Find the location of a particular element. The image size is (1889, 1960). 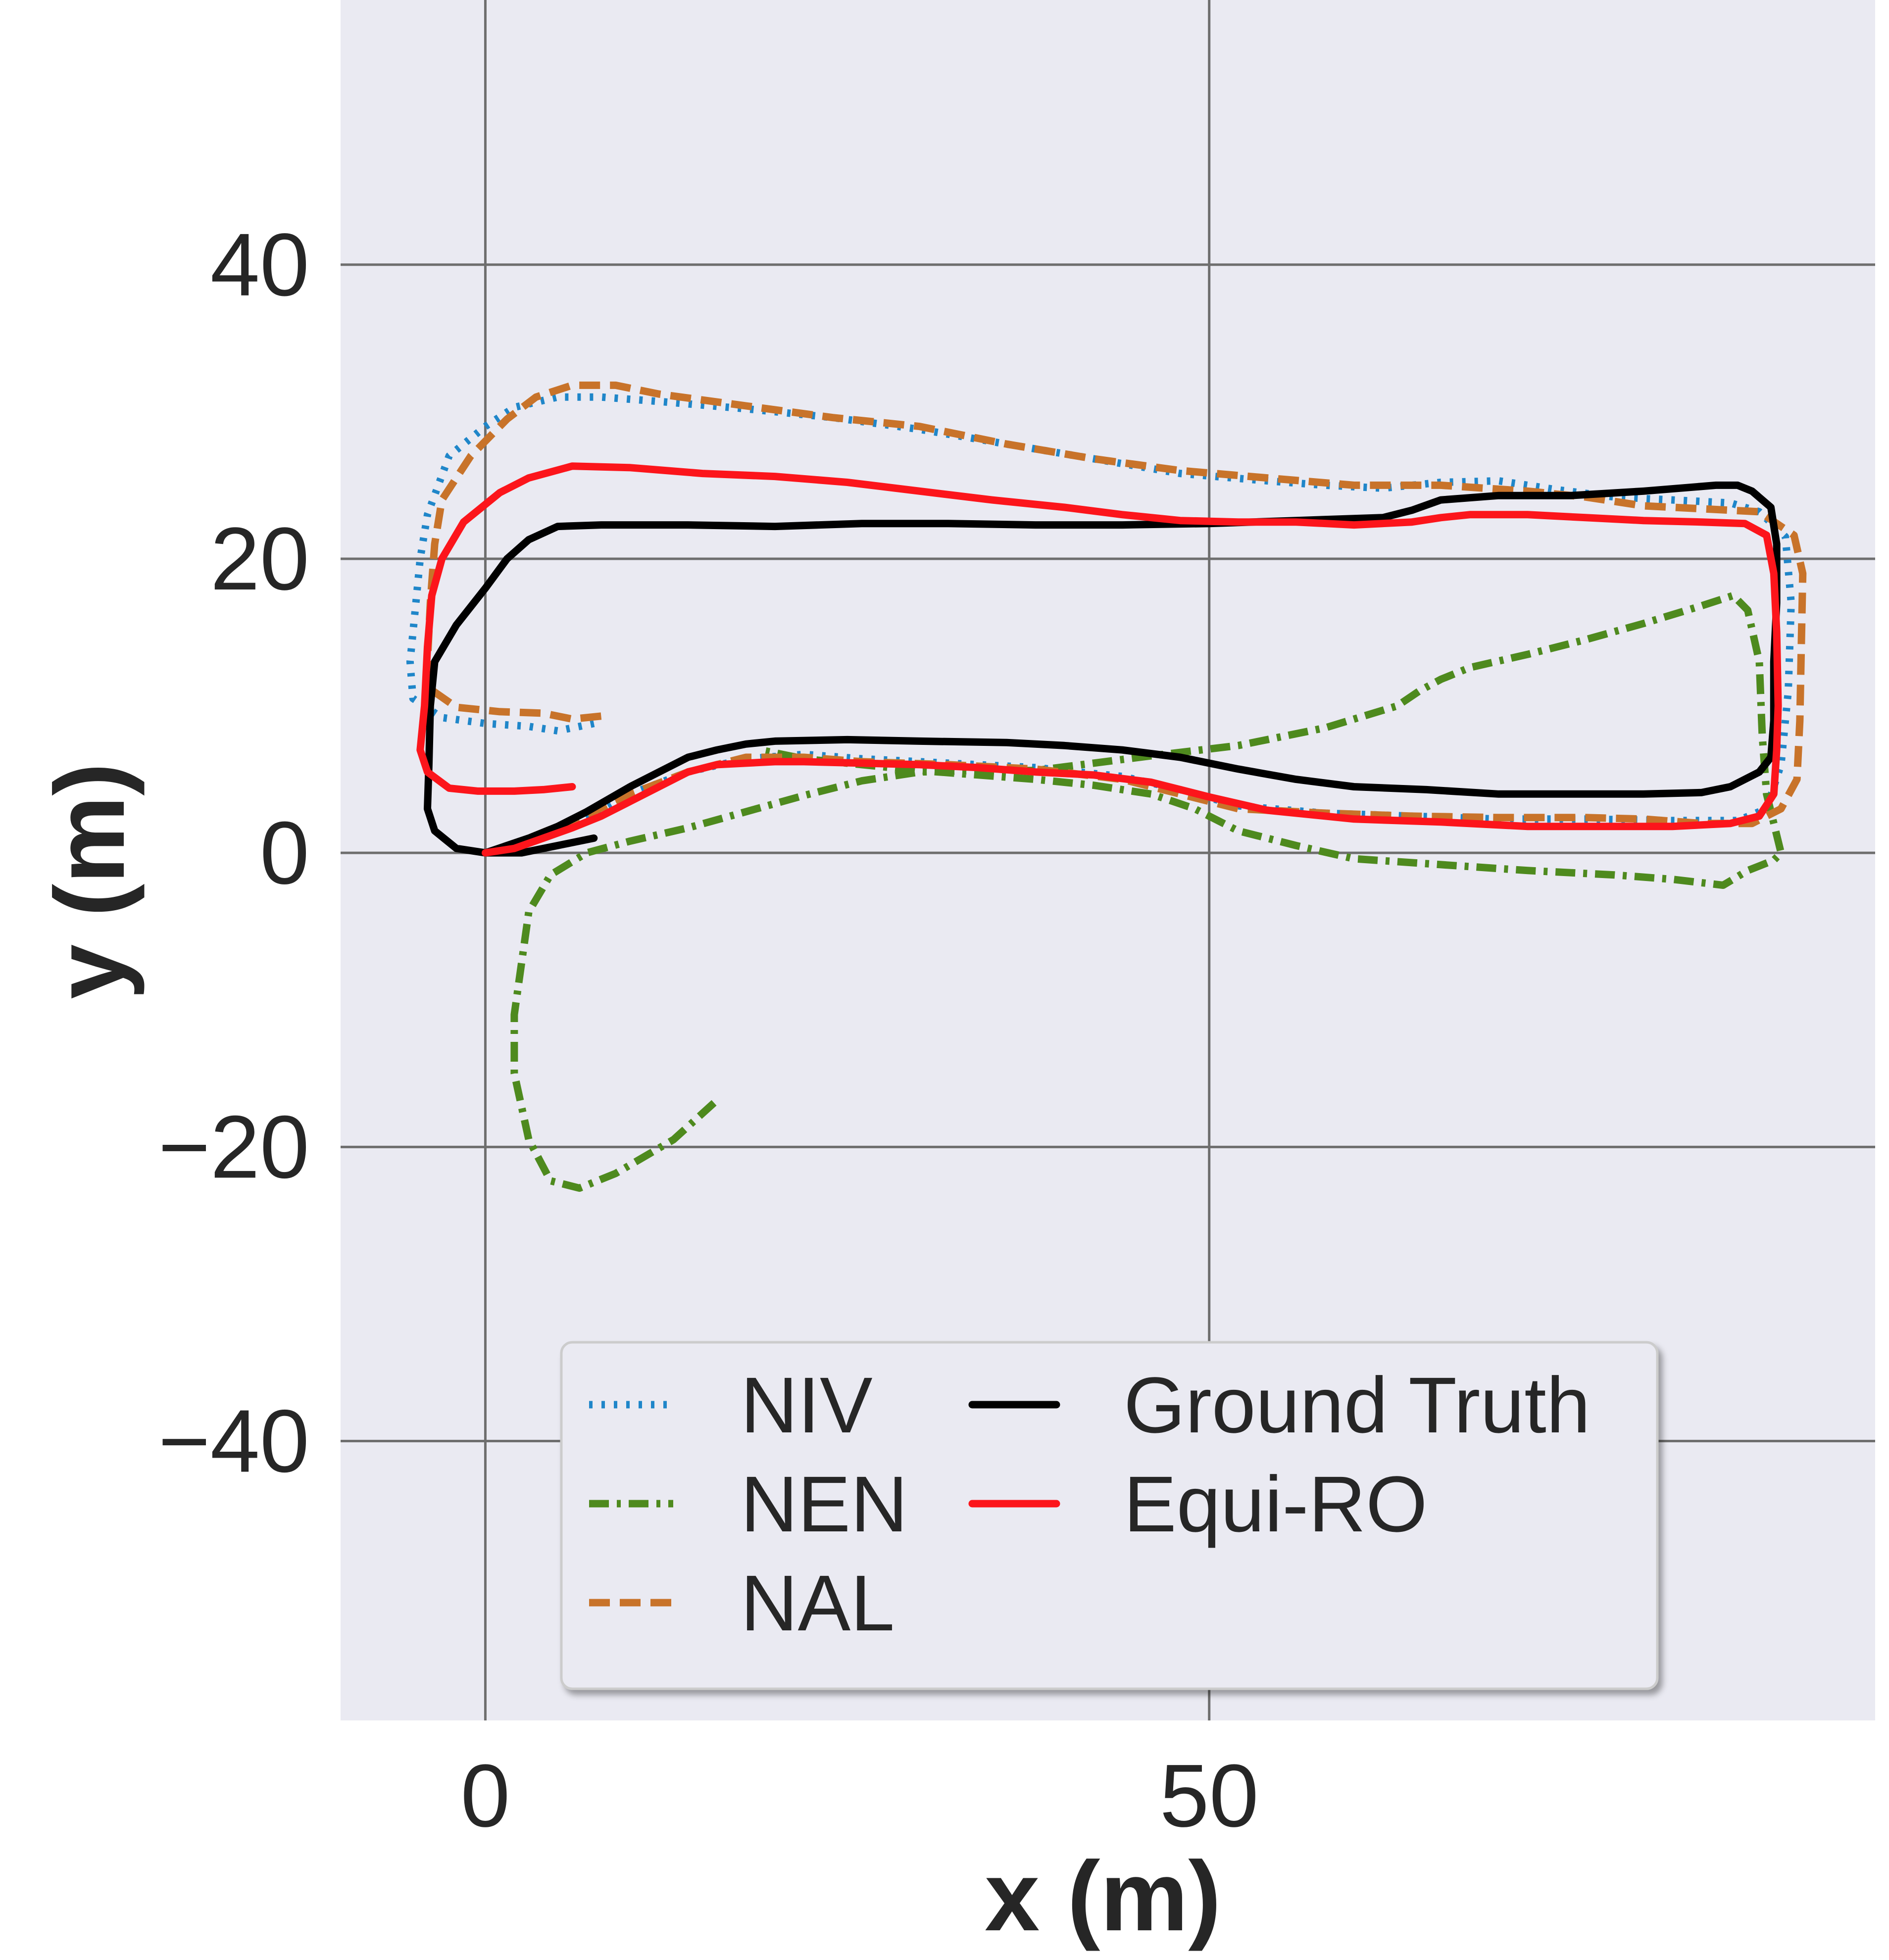

legend-label: NAL is located at coordinates (818, 1603).